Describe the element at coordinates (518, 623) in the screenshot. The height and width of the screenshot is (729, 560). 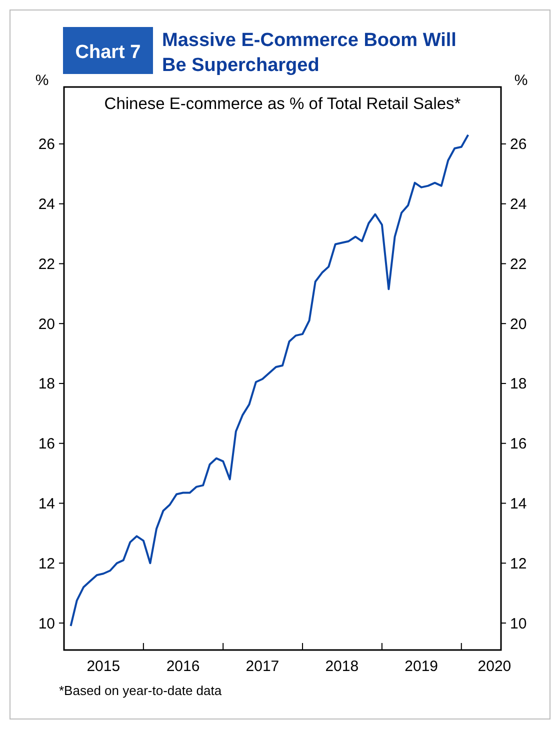
I see `y2-tick-label: 10` at that location.